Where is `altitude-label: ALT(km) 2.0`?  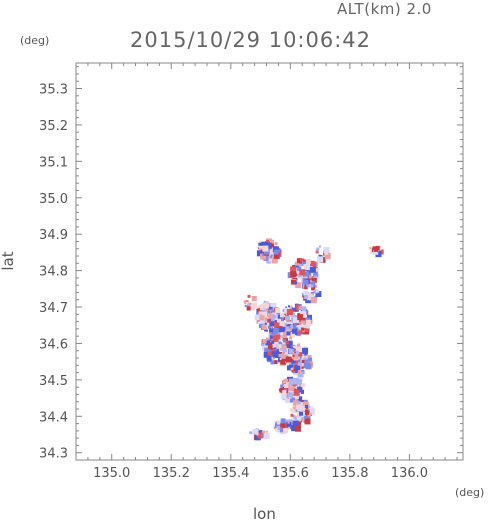
altitude-label: ALT(km) 2.0 is located at coordinates (384, 9).